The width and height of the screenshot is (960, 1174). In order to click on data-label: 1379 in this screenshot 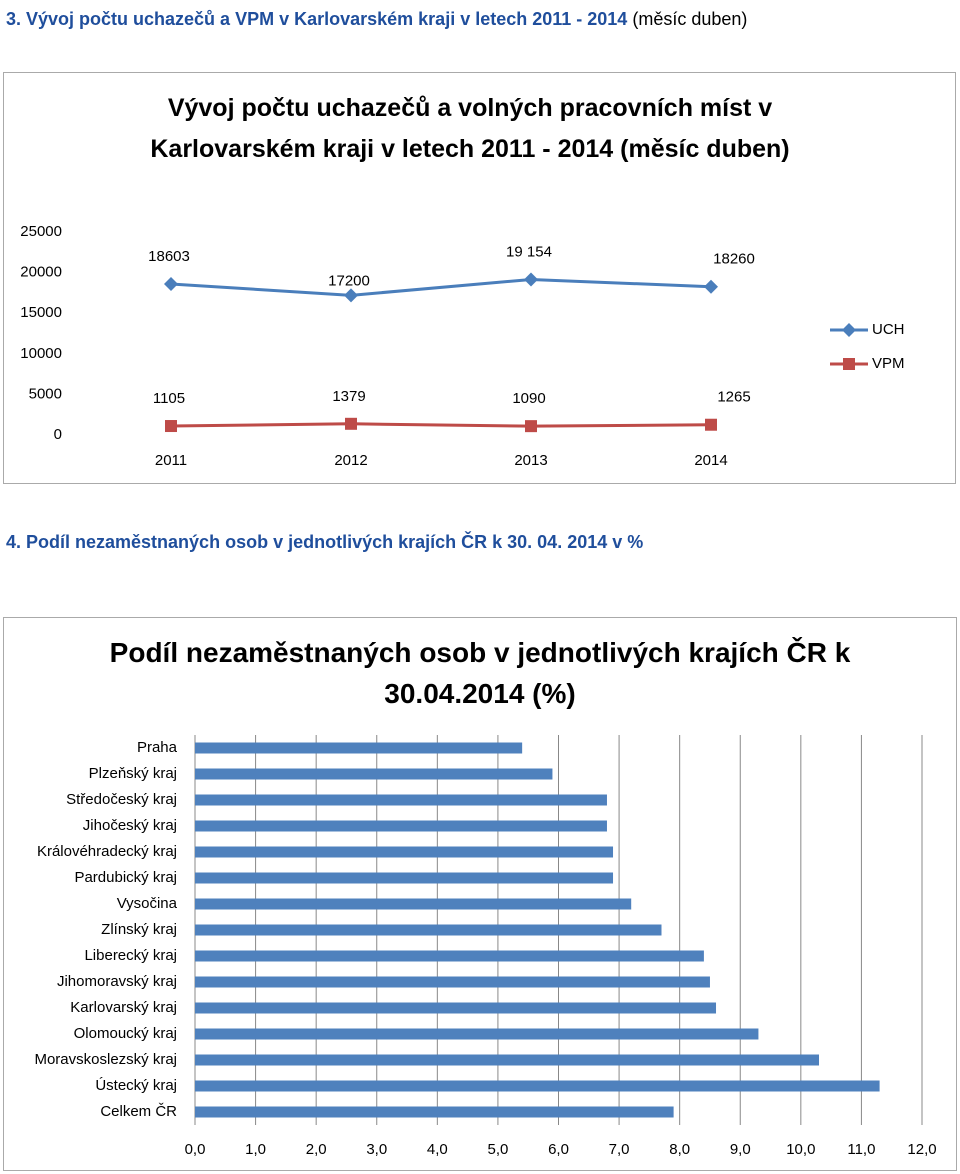, I will do `click(348, 396)`.